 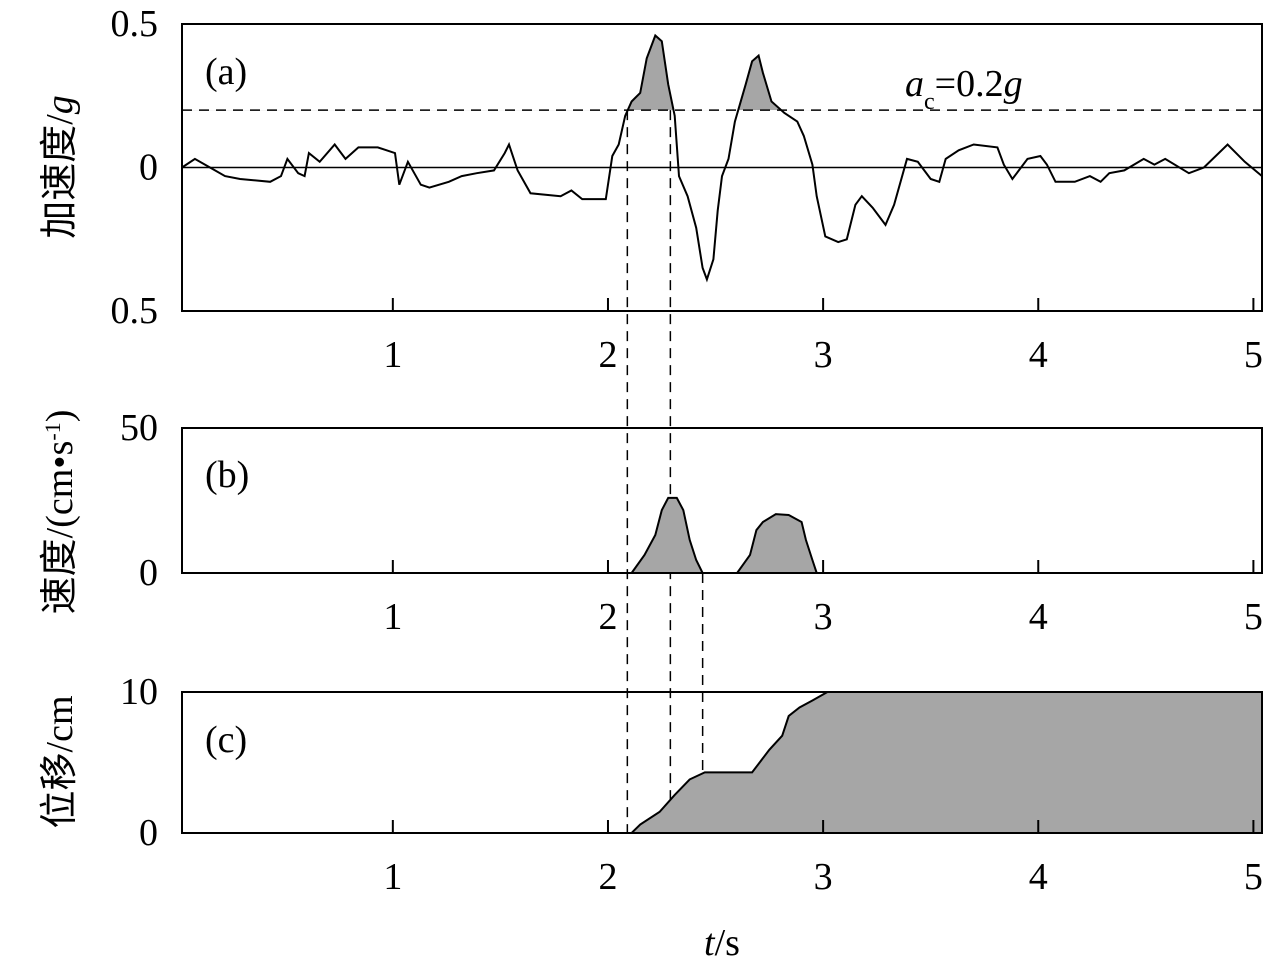 What do you see at coordinates (60, 104) in the screenshot?
I see `y-axis-label-part: g` at bounding box center [60, 104].